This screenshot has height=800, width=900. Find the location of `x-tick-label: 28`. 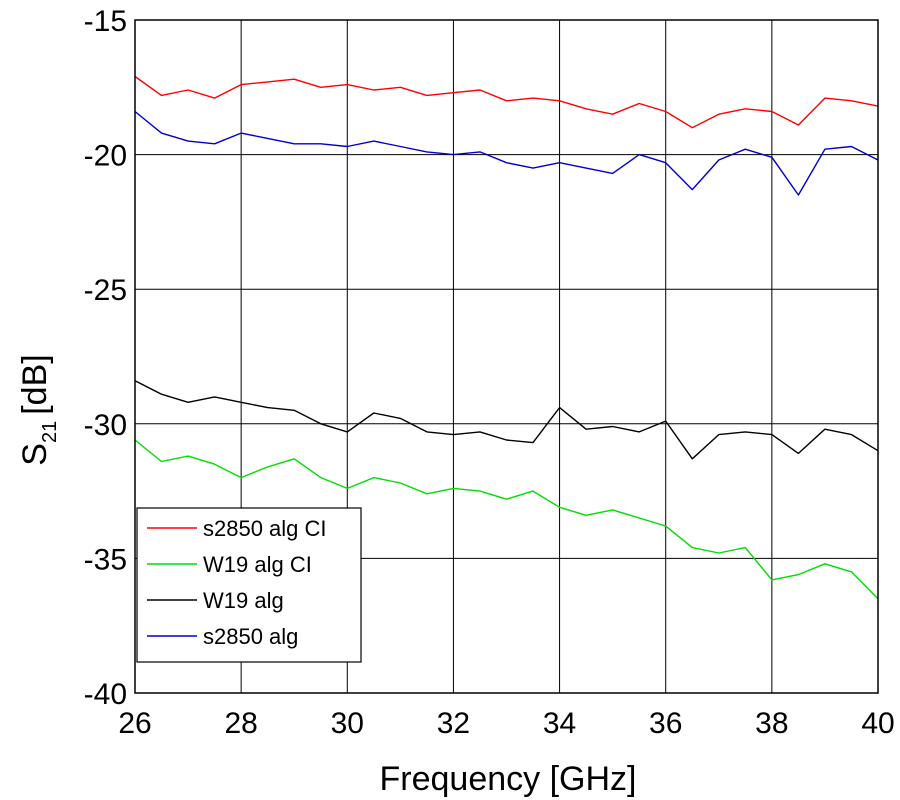

x-tick-label: 28 is located at coordinates (240, 723).